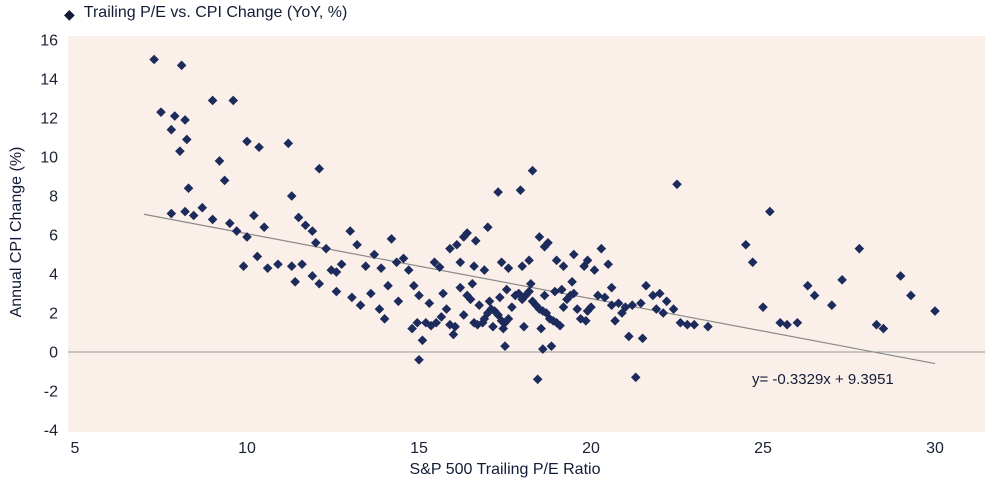 Image resolution: width=987 pixels, height=487 pixels. Describe the element at coordinates (823, 379) in the screenshot. I see `trendline-equation: y= -0.3329x + 9.3951` at that location.